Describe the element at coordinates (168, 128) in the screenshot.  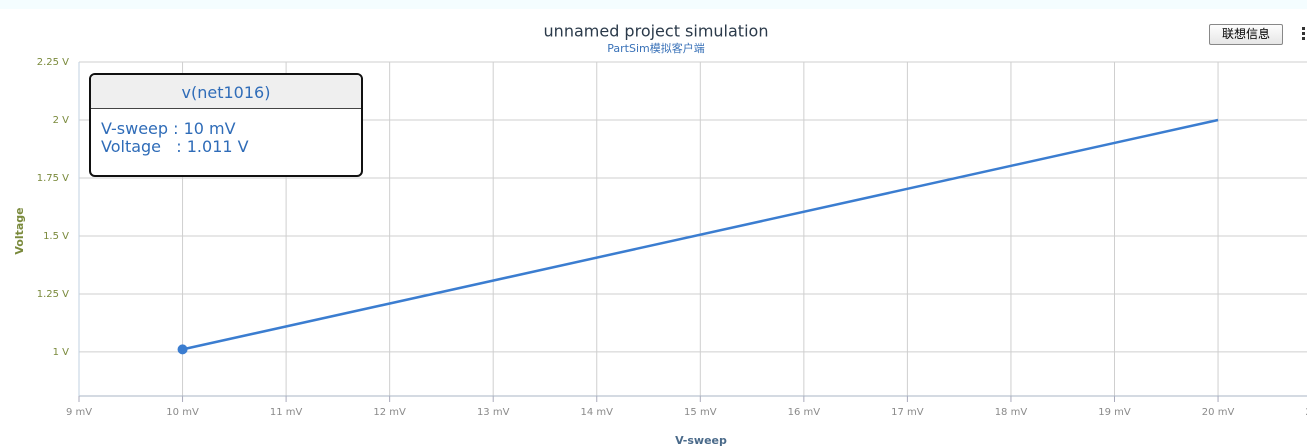
I see `tooltip-line: V-sweep : 10 mV` at that location.